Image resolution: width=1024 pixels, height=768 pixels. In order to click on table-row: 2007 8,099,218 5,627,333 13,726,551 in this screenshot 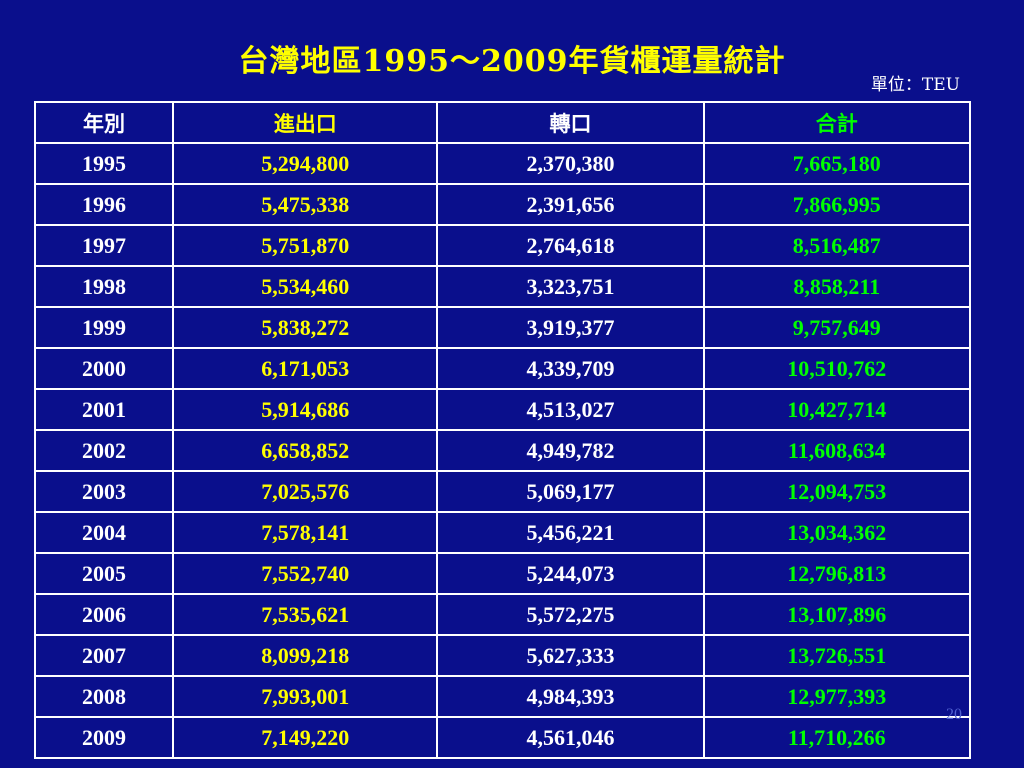, I will do `click(502, 655)`.